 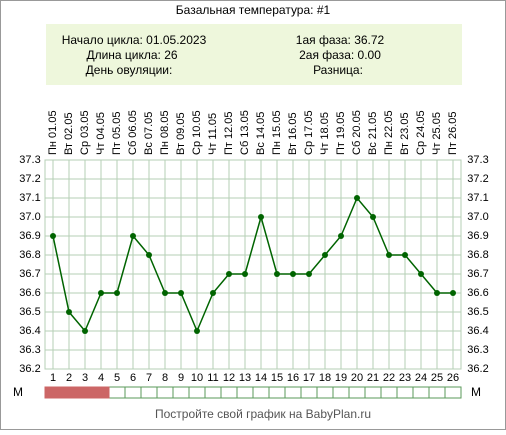 I want to click on x-tick-label: 24, so click(x=421, y=378).